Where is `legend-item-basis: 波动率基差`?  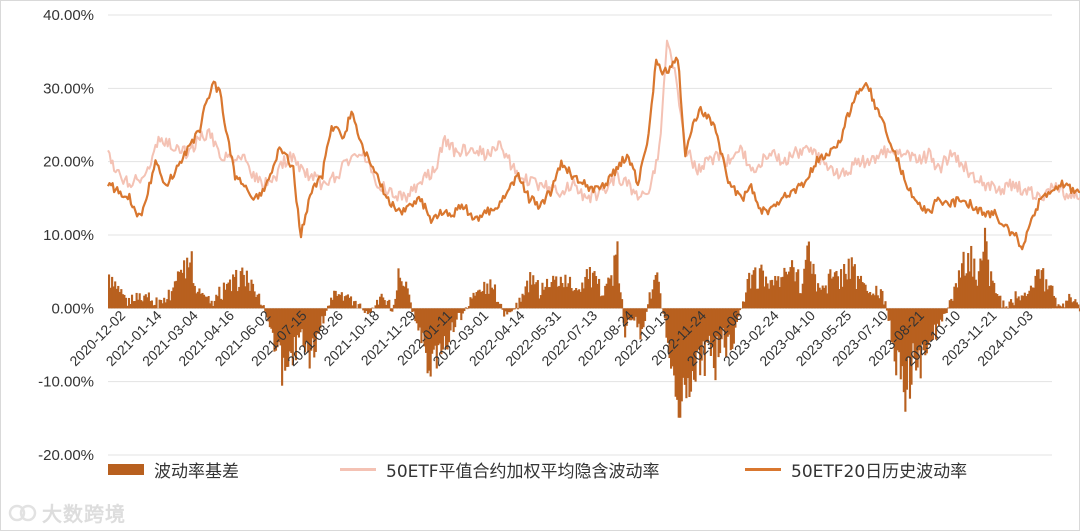
legend-item-basis: 波动率基差 is located at coordinates (173, 469).